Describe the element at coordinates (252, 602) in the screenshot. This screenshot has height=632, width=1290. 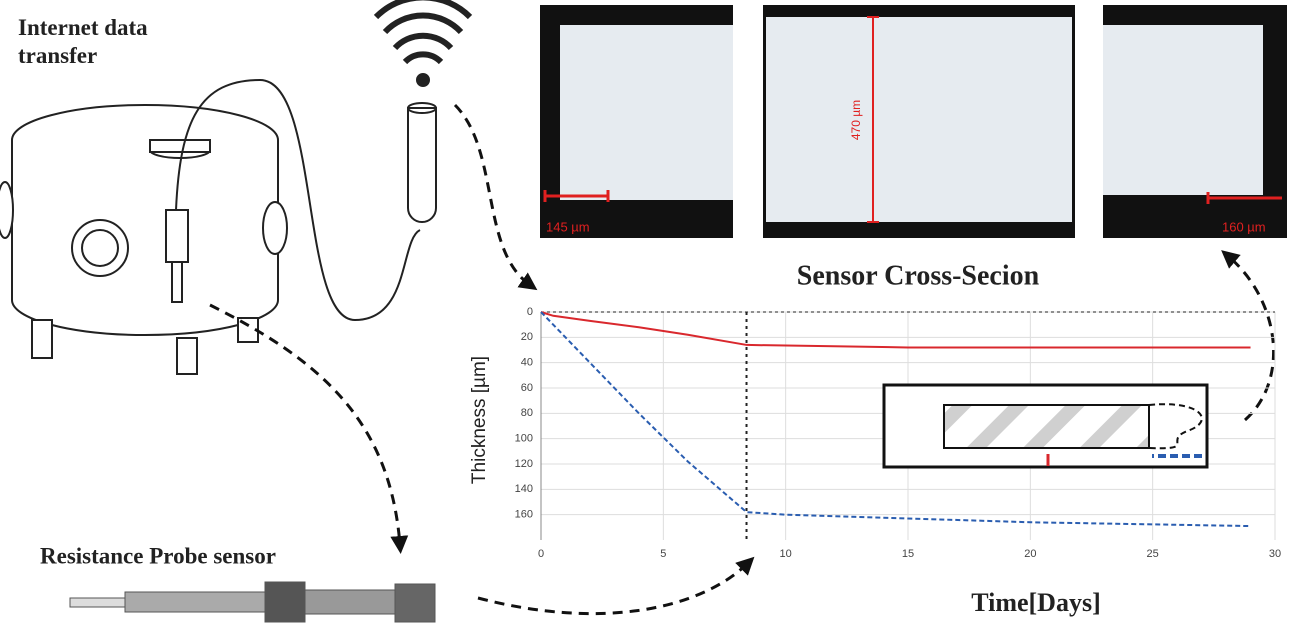
I see `probe-sensor` at that location.